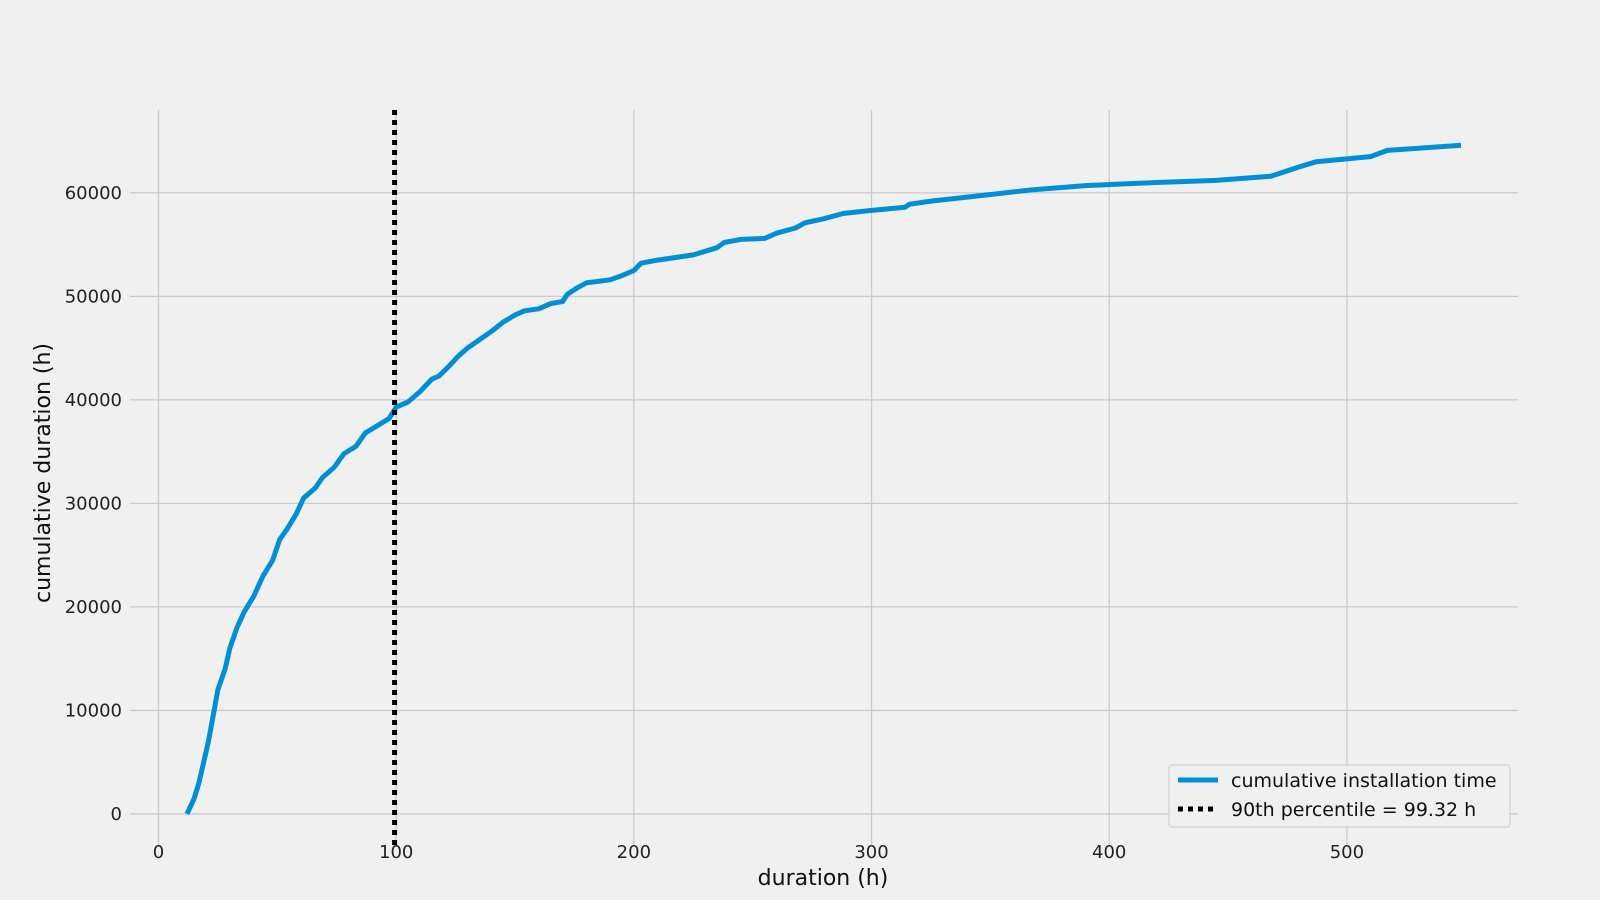 The width and height of the screenshot is (1600, 900). What do you see at coordinates (43, 473) in the screenshot?
I see `y-axis-label: cumulative duration (h)` at bounding box center [43, 473].